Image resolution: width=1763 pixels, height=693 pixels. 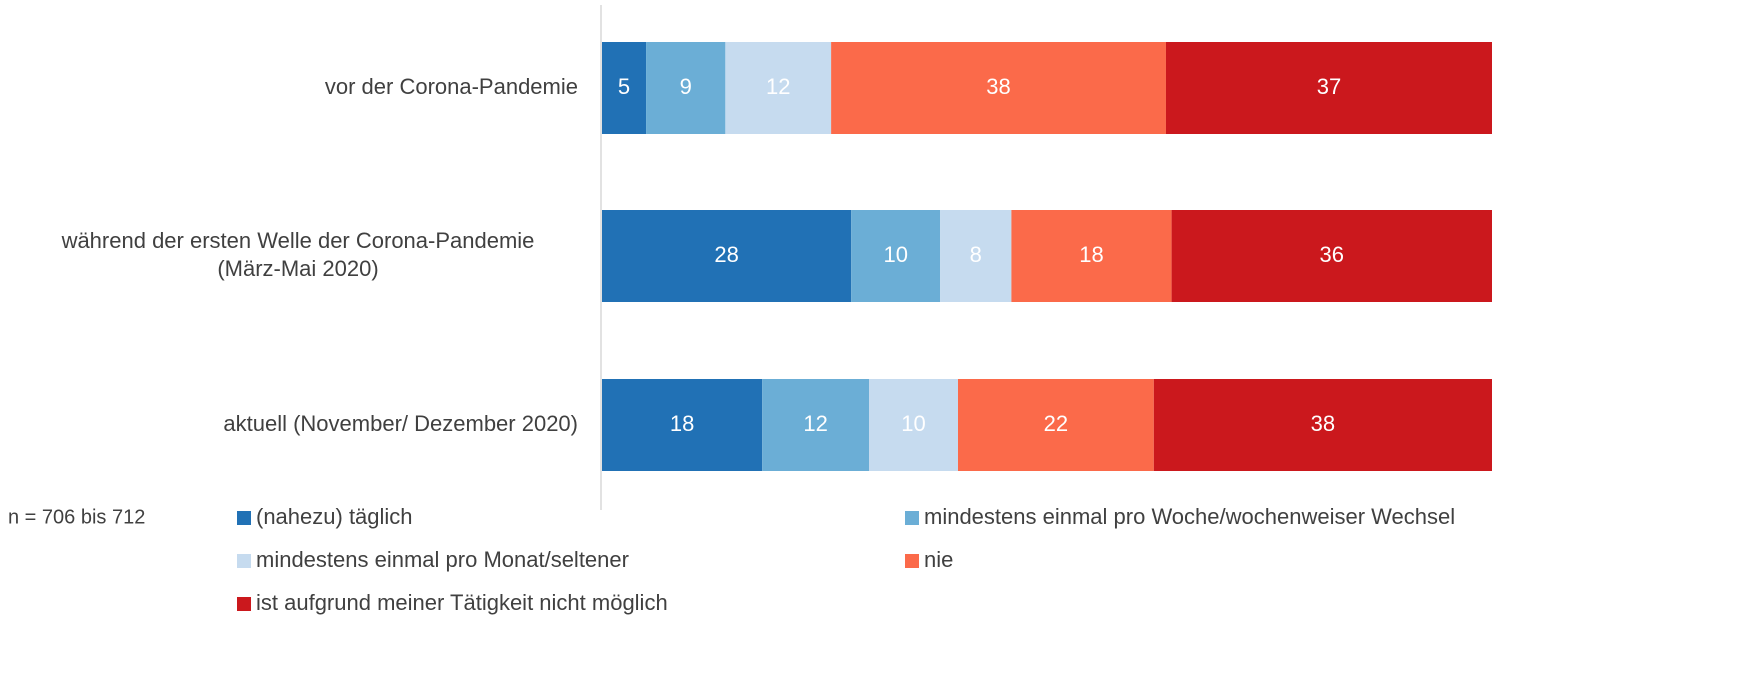 I want to click on legend-label: (nahezu) täglich, so click(x=334, y=516).